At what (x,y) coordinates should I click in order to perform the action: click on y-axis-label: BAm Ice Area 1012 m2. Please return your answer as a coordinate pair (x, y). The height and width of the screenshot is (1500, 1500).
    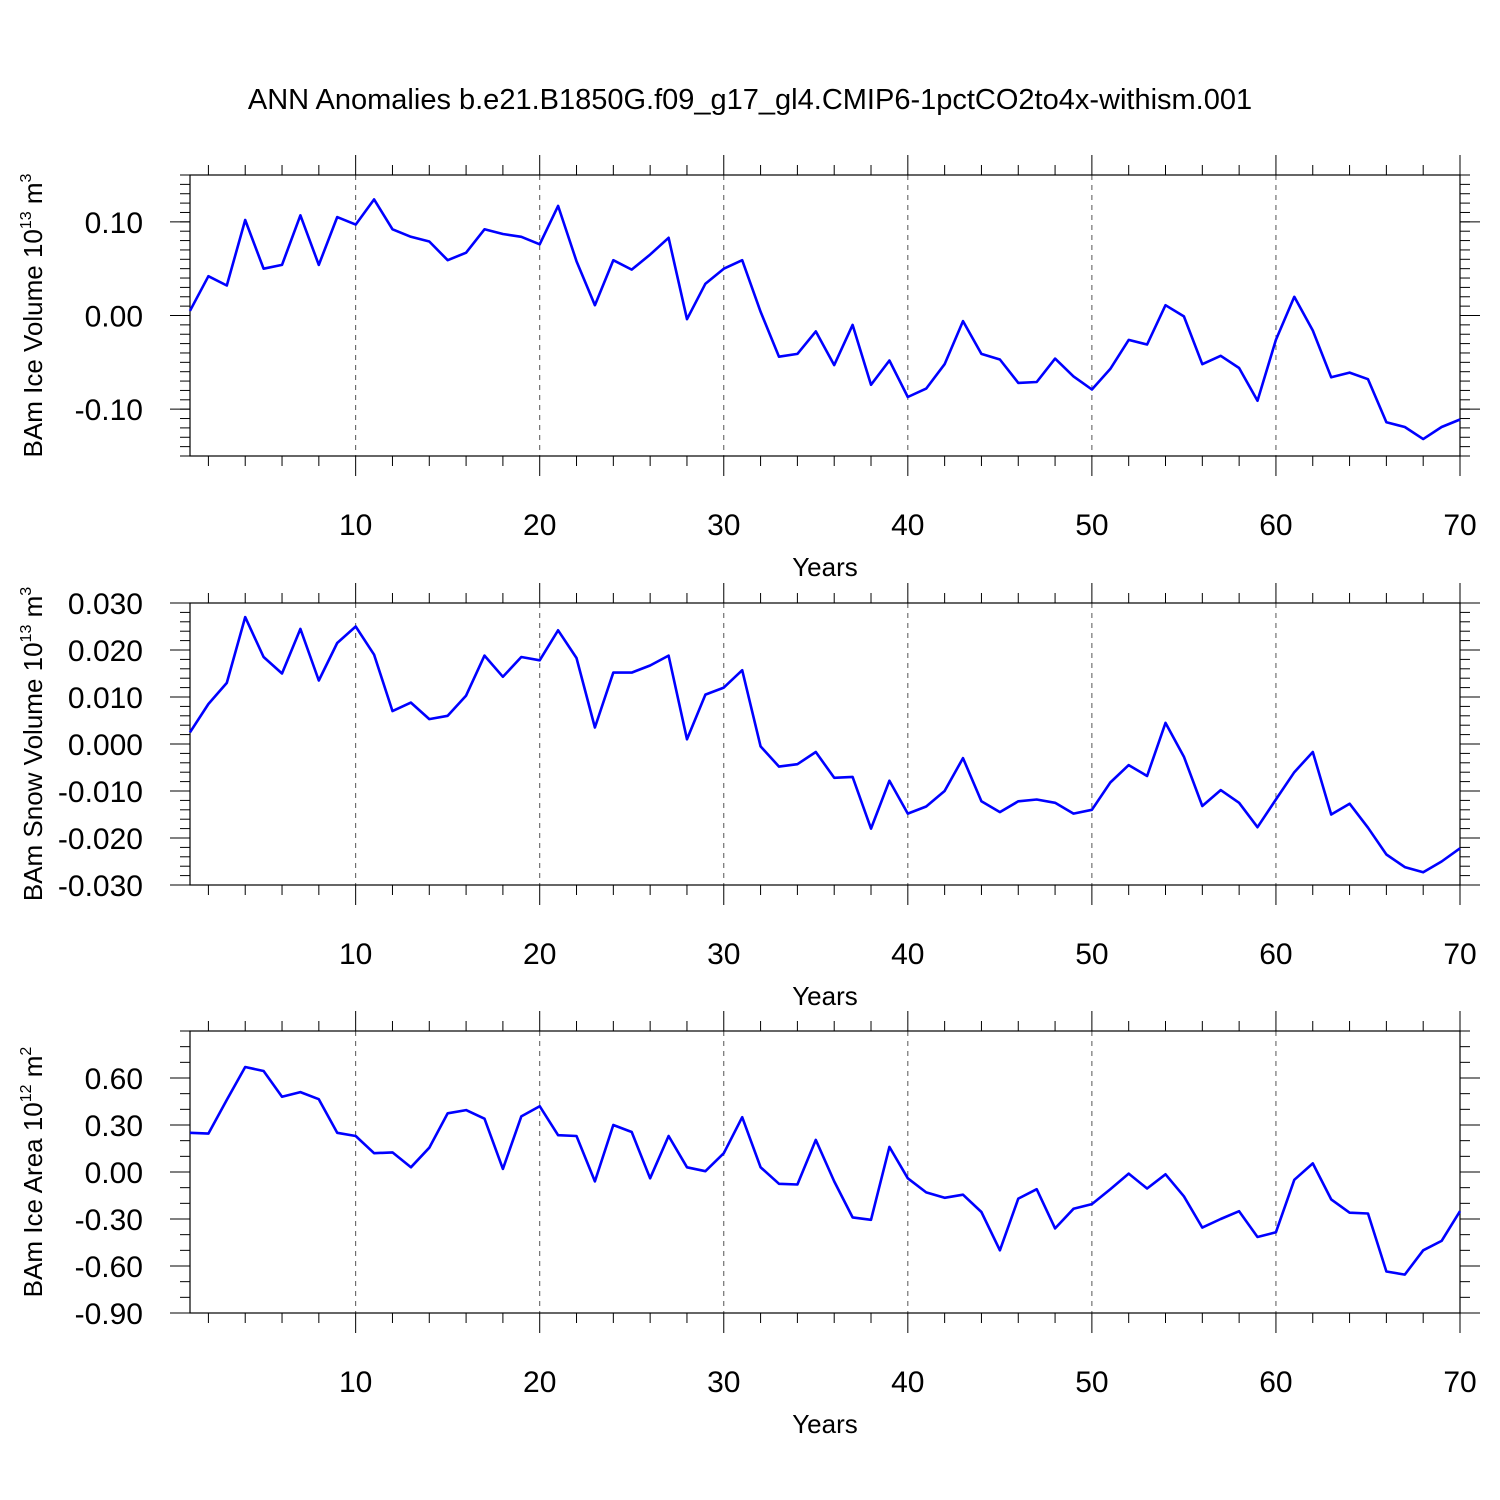
    Looking at the image, I should click on (33, 1172).